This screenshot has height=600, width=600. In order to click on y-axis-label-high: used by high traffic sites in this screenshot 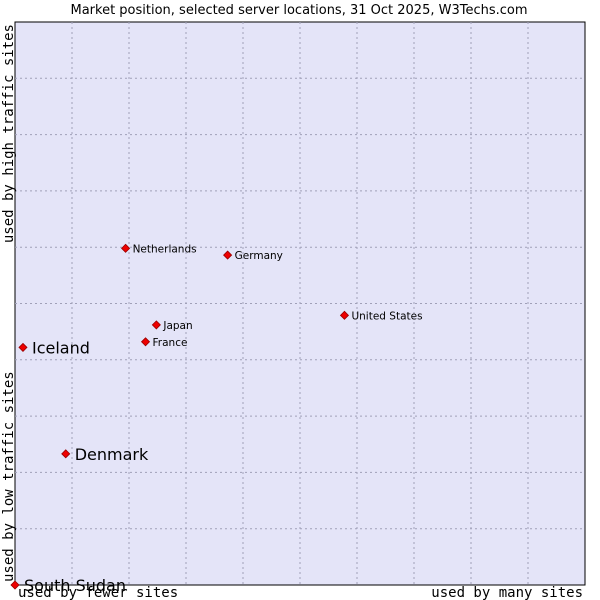, I will do `click(9, 133)`.